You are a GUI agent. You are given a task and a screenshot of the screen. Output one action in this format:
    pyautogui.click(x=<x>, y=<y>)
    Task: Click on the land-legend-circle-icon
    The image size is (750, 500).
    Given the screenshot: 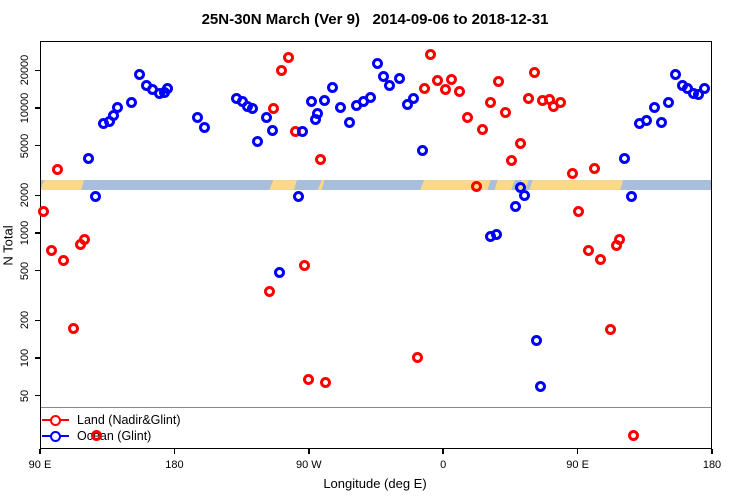 What is the action you would take?
    pyautogui.click(x=55, y=420)
    